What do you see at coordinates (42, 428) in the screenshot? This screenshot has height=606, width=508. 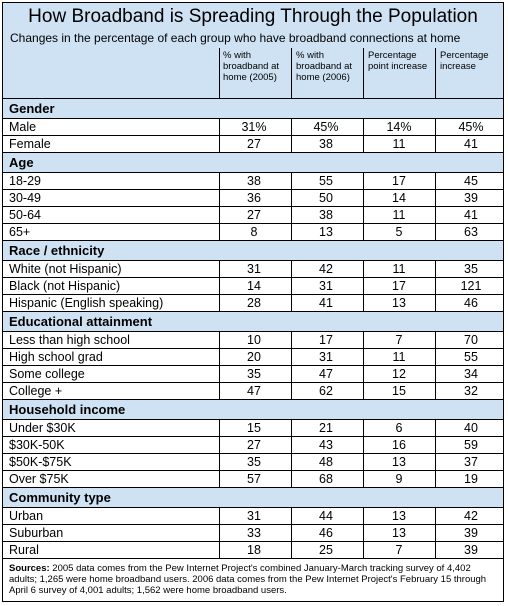 I see `row-label: Under $30K` at bounding box center [42, 428].